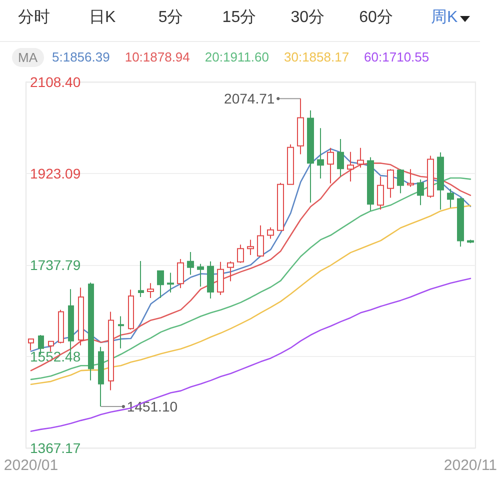 The image size is (500, 490). Describe the element at coordinates (376, 18) in the screenshot. I see `text: 60分` at that location.